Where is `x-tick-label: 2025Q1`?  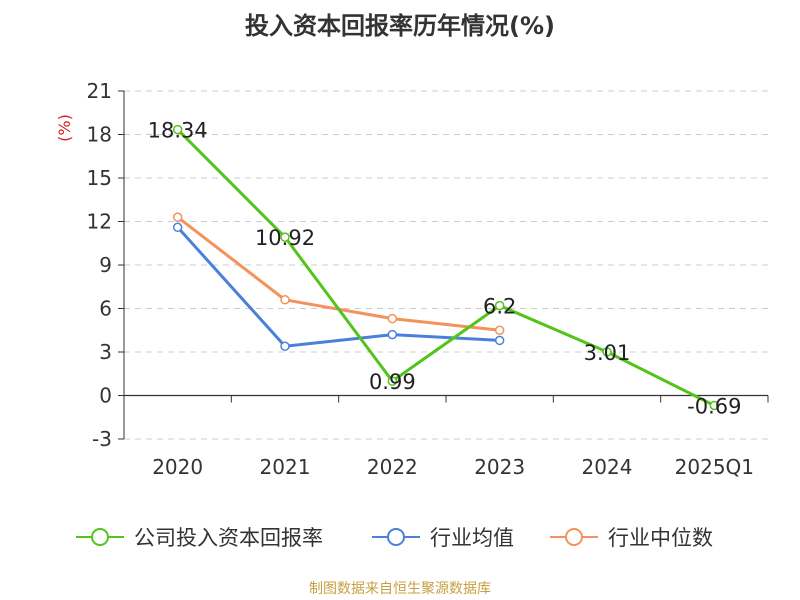 x-tick-label: 2025Q1 is located at coordinates (714, 467).